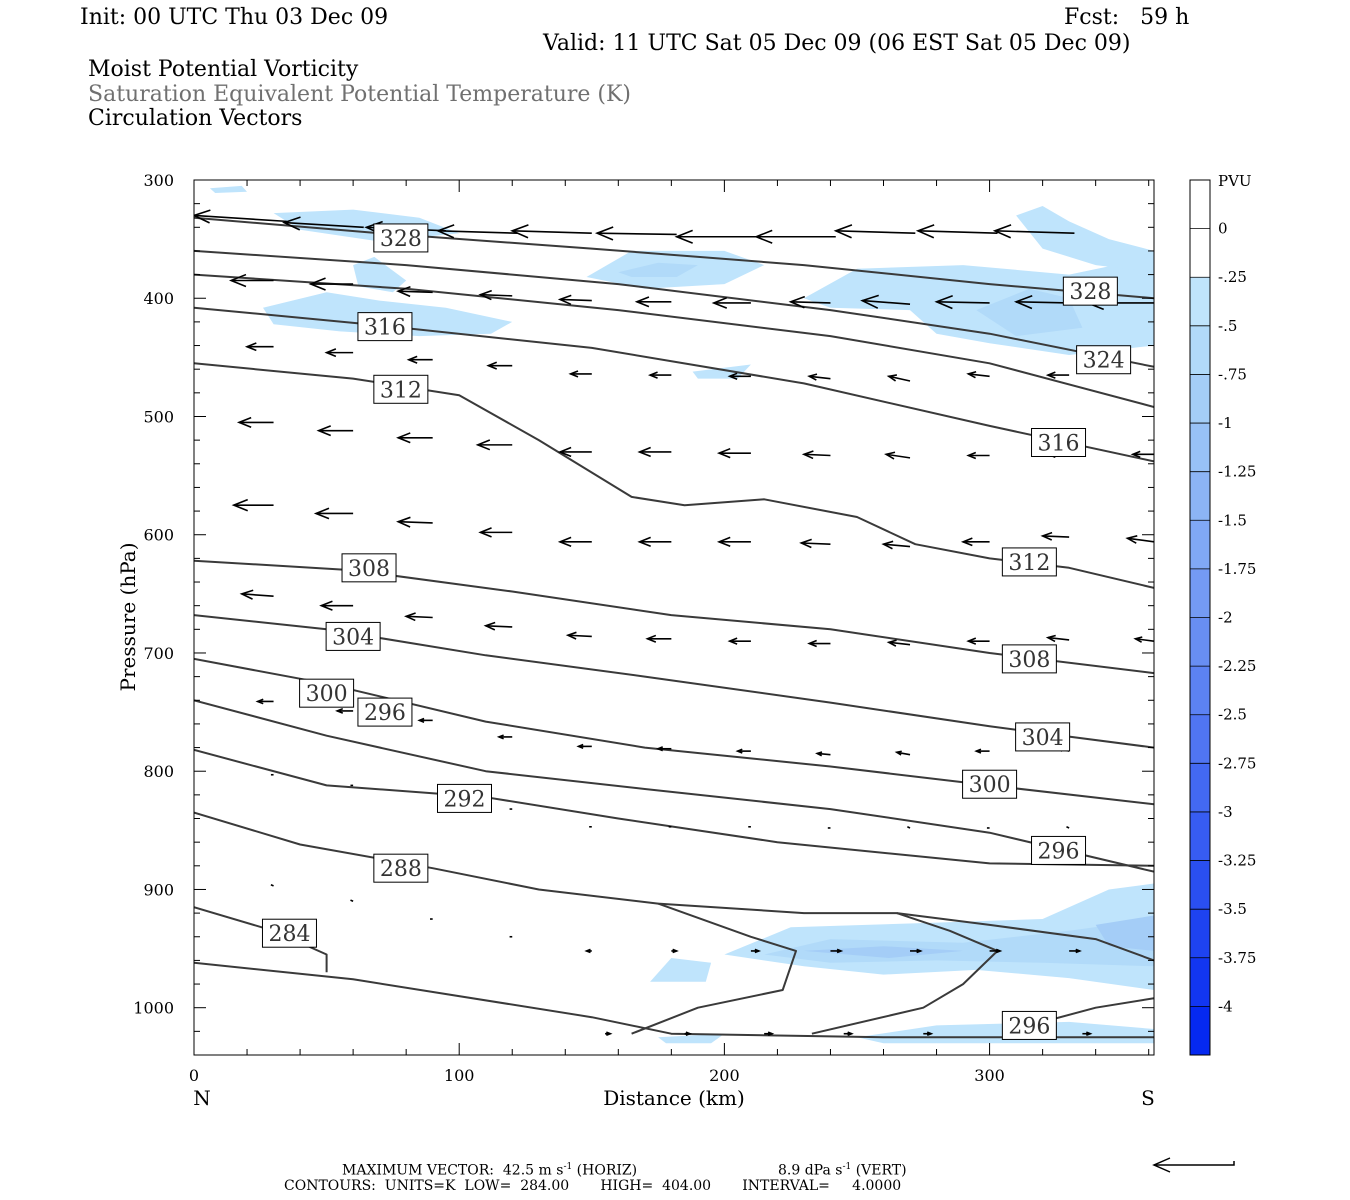  I want to click on contour-label-292: 292, so click(464, 798).